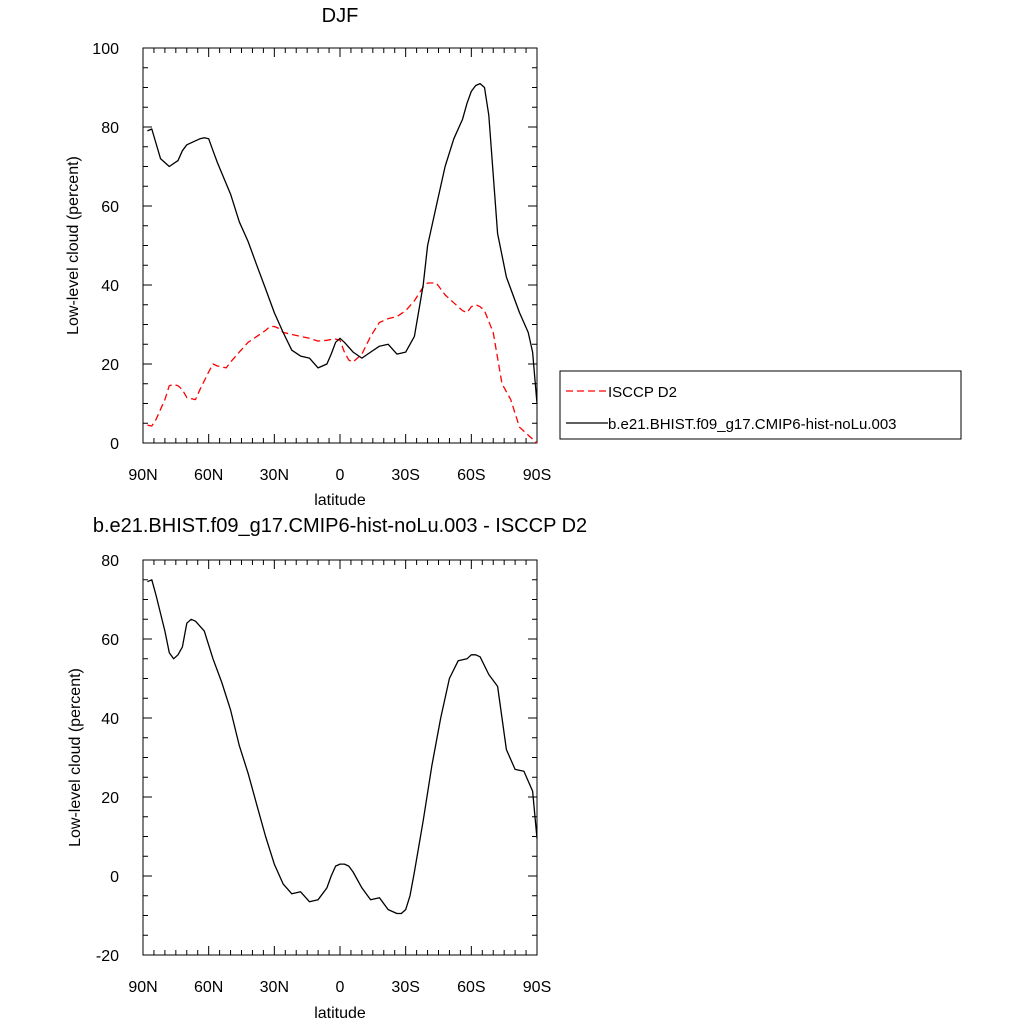 The height and width of the screenshot is (1024, 1024). Describe the element at coordinates (105, 49) in the screenshot. I see `y-tick-label: 100` at that location.